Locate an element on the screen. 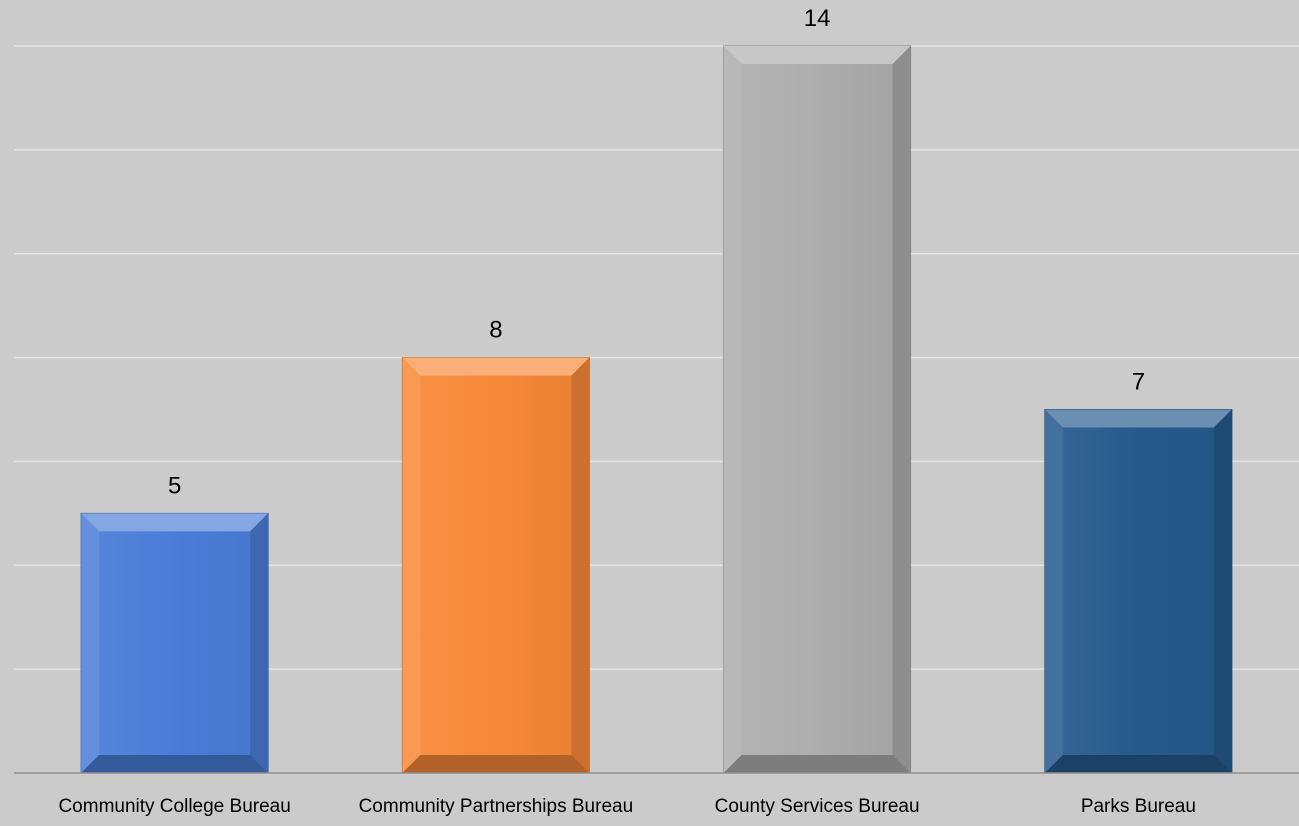 The image size is (1299, 826). category-label: County Services Bureau is located at coordinates (817, 806).